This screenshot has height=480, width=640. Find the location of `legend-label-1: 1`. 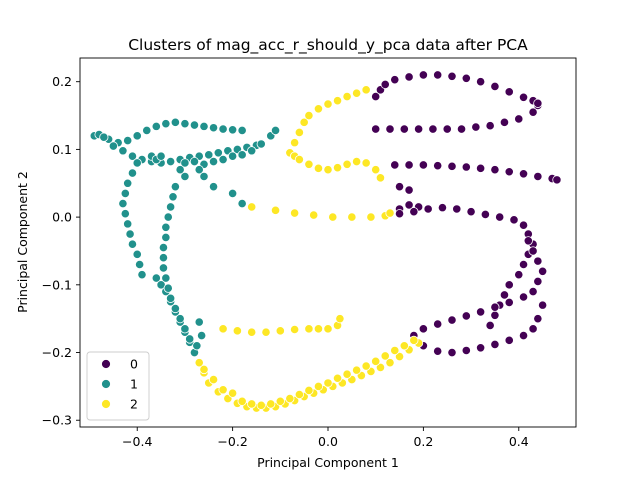

legend-label-1: 1 is located at coordinates (134, 384).